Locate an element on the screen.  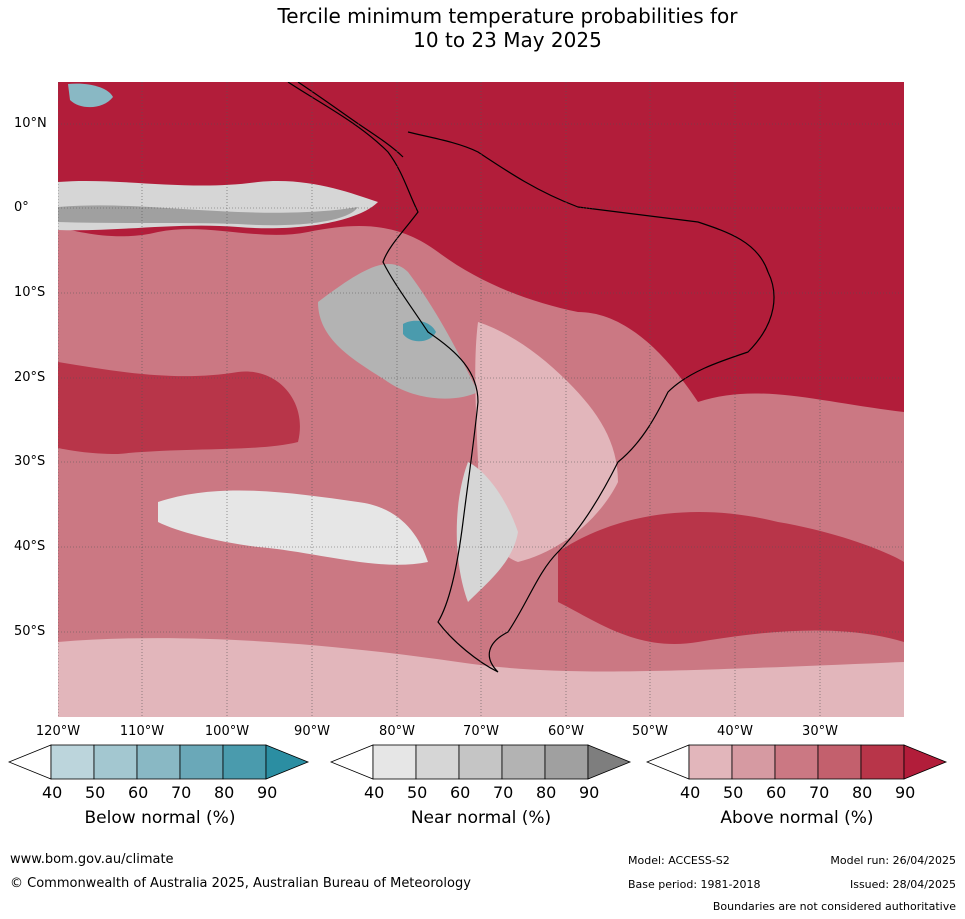
title-line-2: 10 to 23 May 2025 is located at coordinates (507, 40).